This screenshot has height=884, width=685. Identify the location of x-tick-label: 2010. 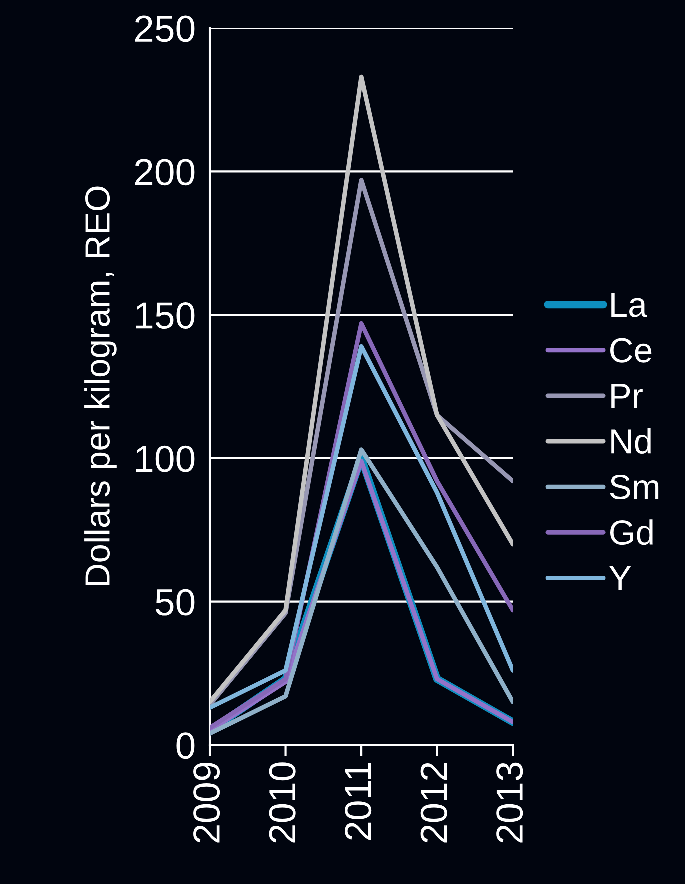
(282, 802).